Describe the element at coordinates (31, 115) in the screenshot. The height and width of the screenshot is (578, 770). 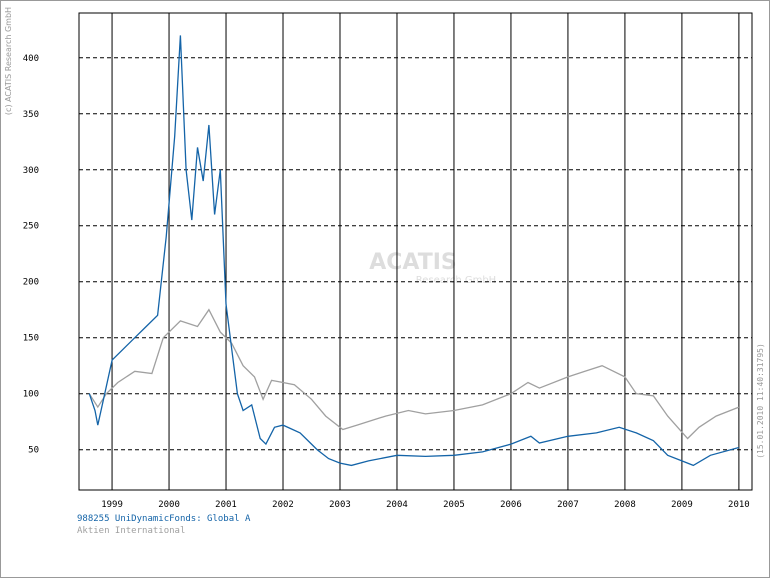
I see `y-tick-label: 350` at that location.